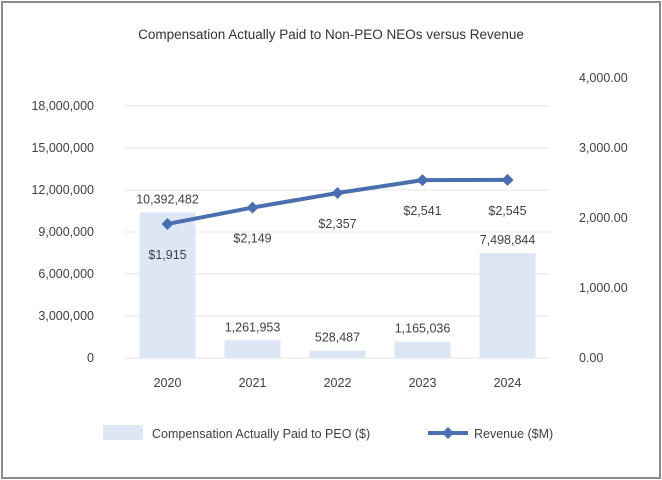  Describe the element at coordinates (603, 148) in the screenshot. I see `right-axis-tick-label: 3,000.00` at that location.